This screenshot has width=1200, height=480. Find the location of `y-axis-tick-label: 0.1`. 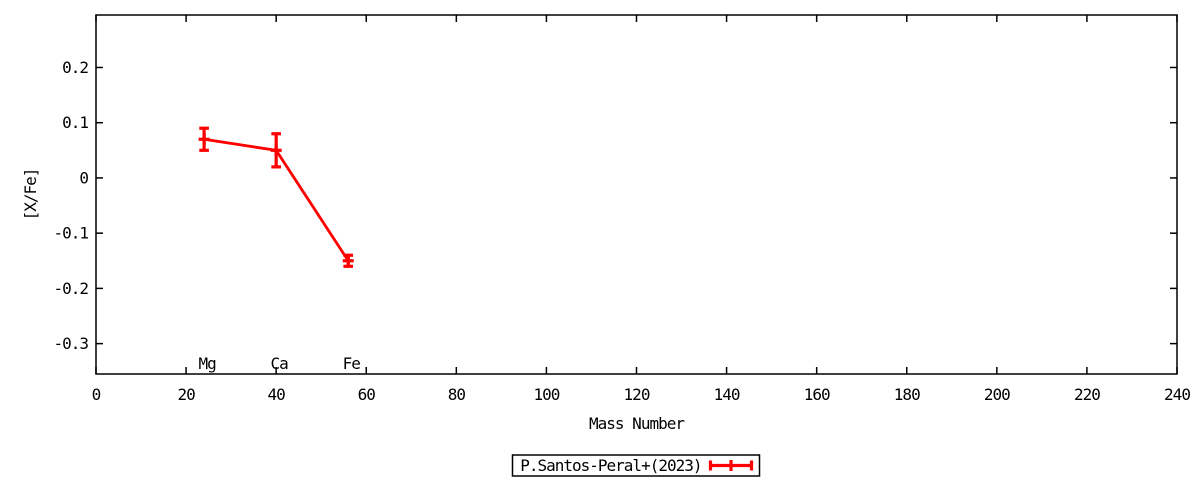

y-axis-tick-label: 0.1 is located at coordinates (75, 122).